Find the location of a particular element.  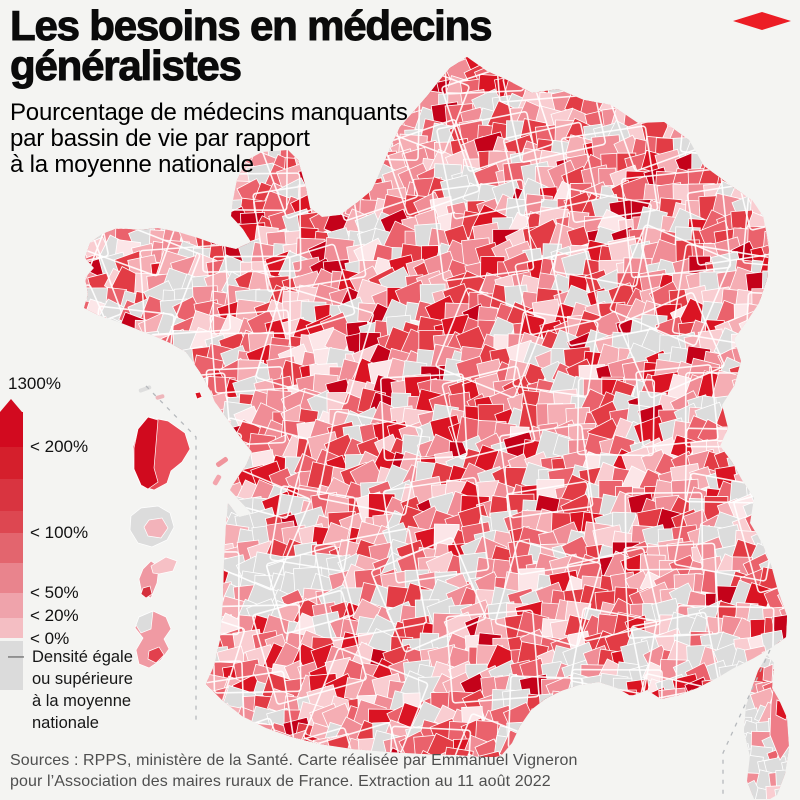

overseas-territory-insets is located at coordinates (166, 530).